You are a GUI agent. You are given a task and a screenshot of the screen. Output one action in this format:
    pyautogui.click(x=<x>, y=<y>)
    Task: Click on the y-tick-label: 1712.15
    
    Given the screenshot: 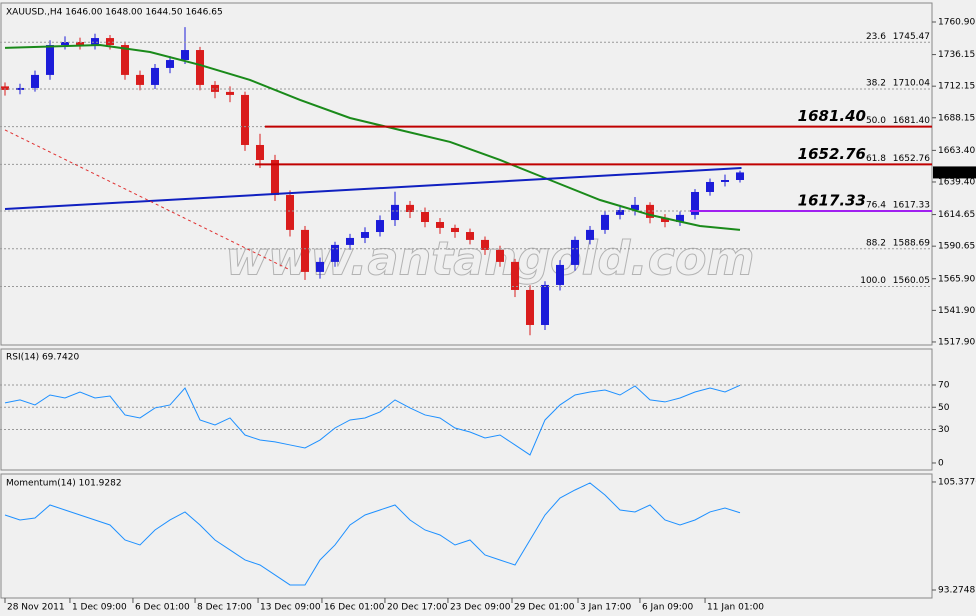 What is the action you would take?
    pyautogui.click(x=956, y=87)
    